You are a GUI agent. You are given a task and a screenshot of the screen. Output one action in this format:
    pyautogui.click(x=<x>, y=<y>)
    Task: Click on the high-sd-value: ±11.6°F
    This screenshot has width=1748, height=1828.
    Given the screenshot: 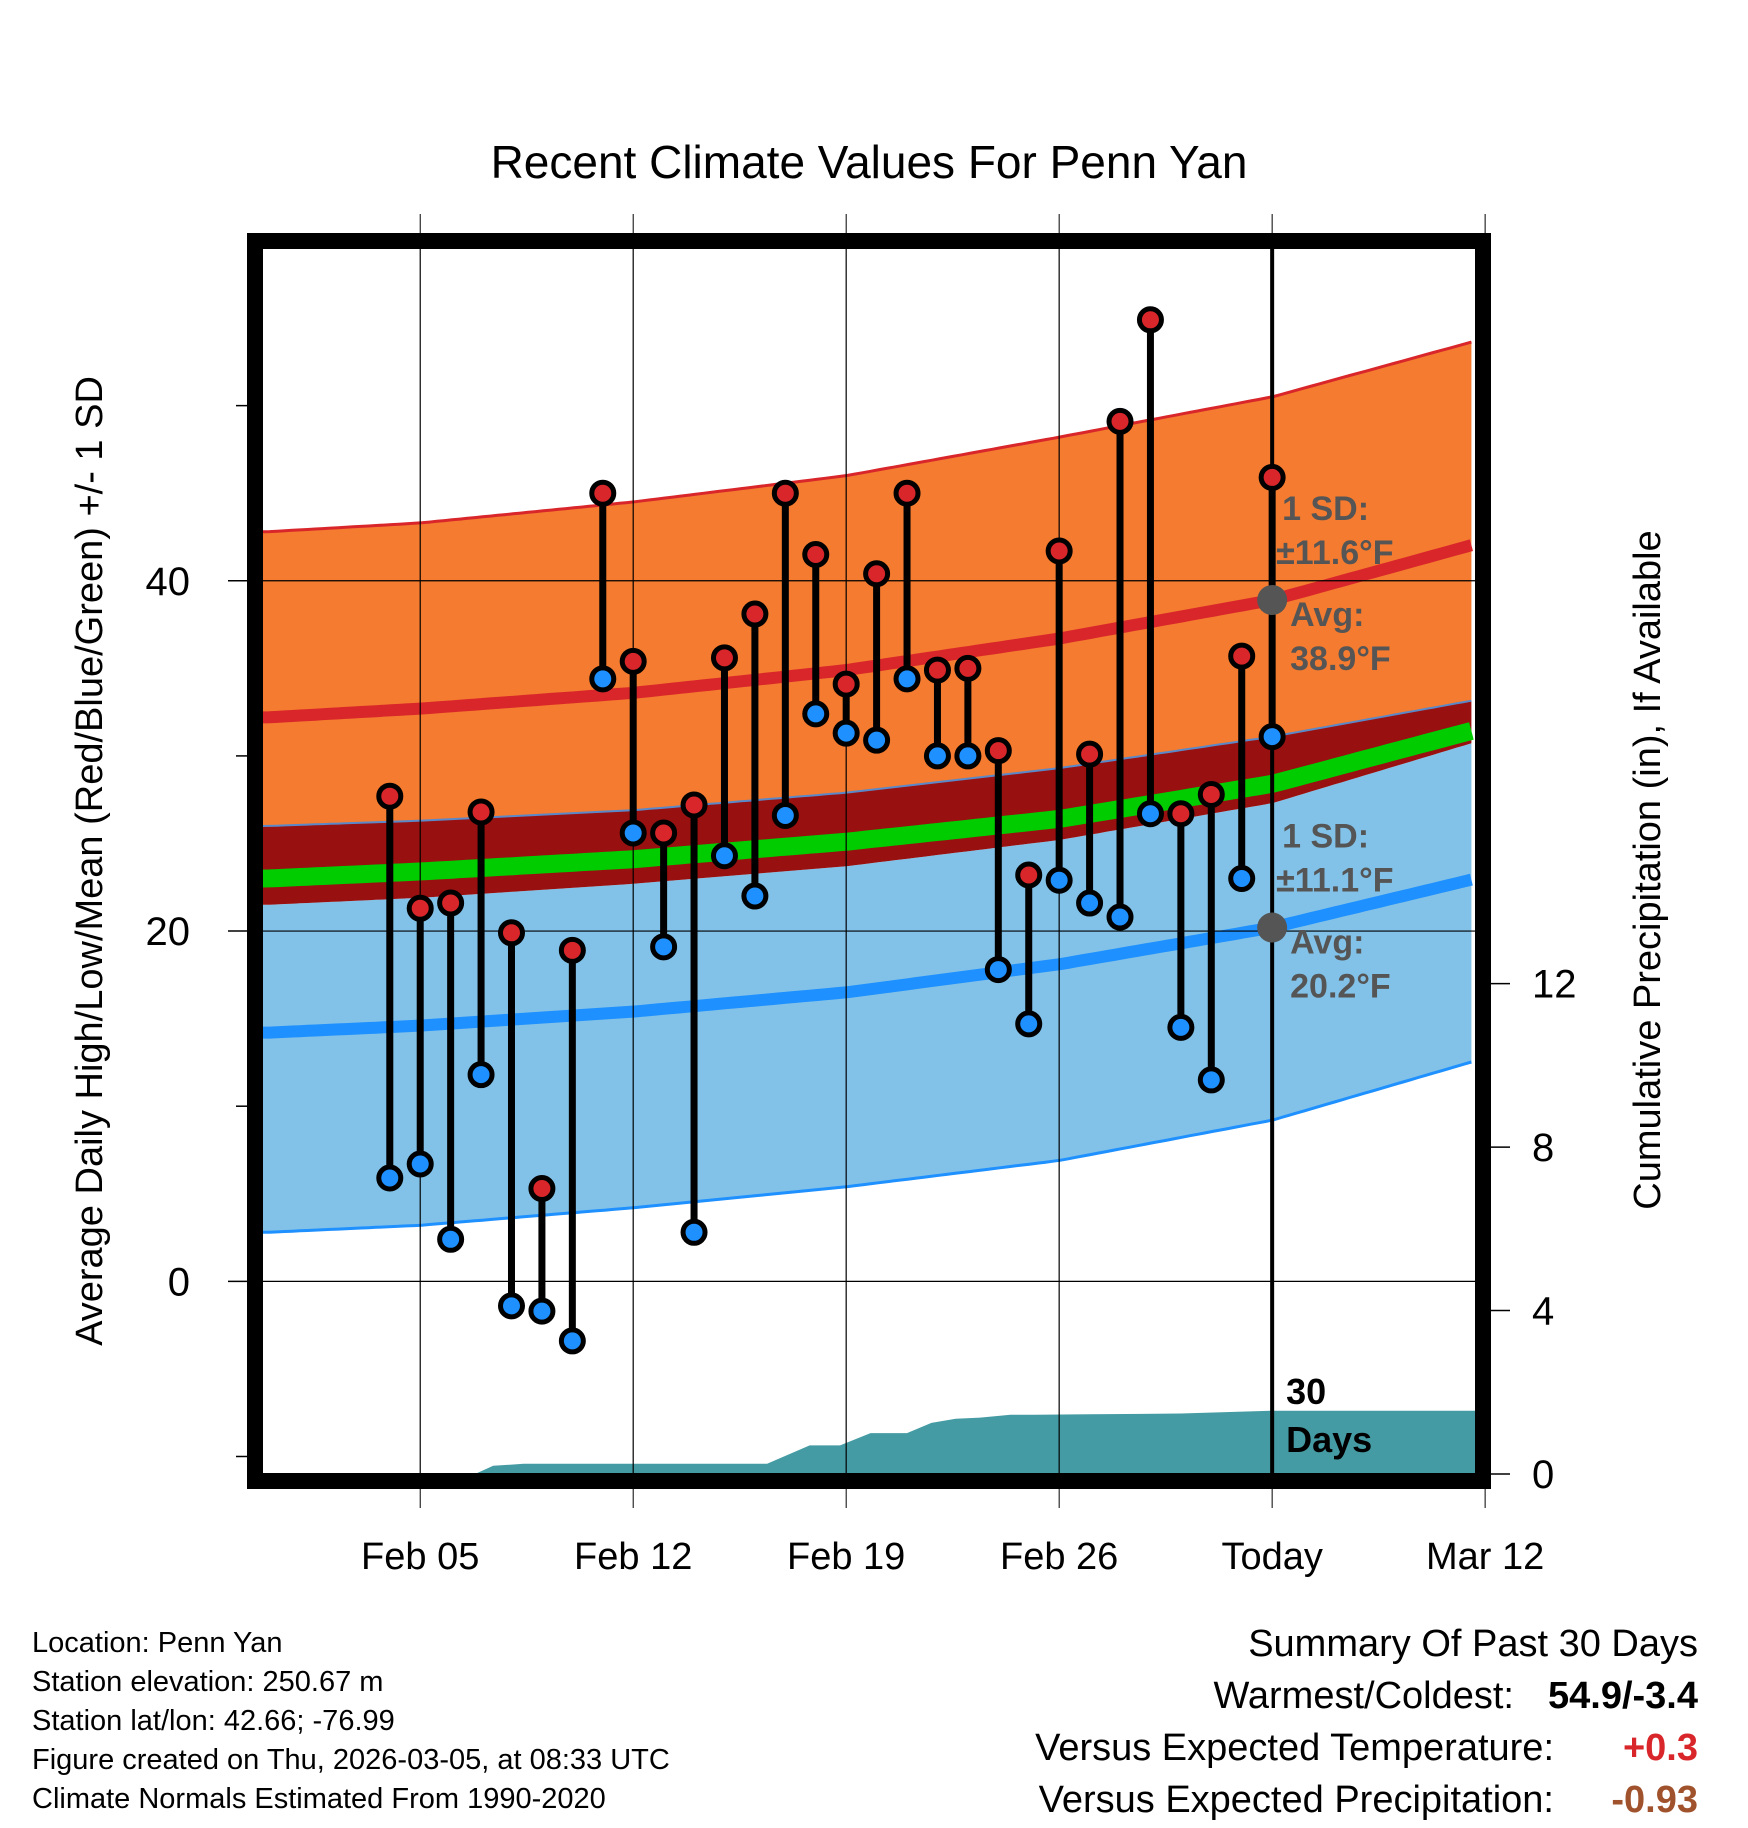 What is the action you would take?
    pyautogui.click(x=1334, y=553)
    